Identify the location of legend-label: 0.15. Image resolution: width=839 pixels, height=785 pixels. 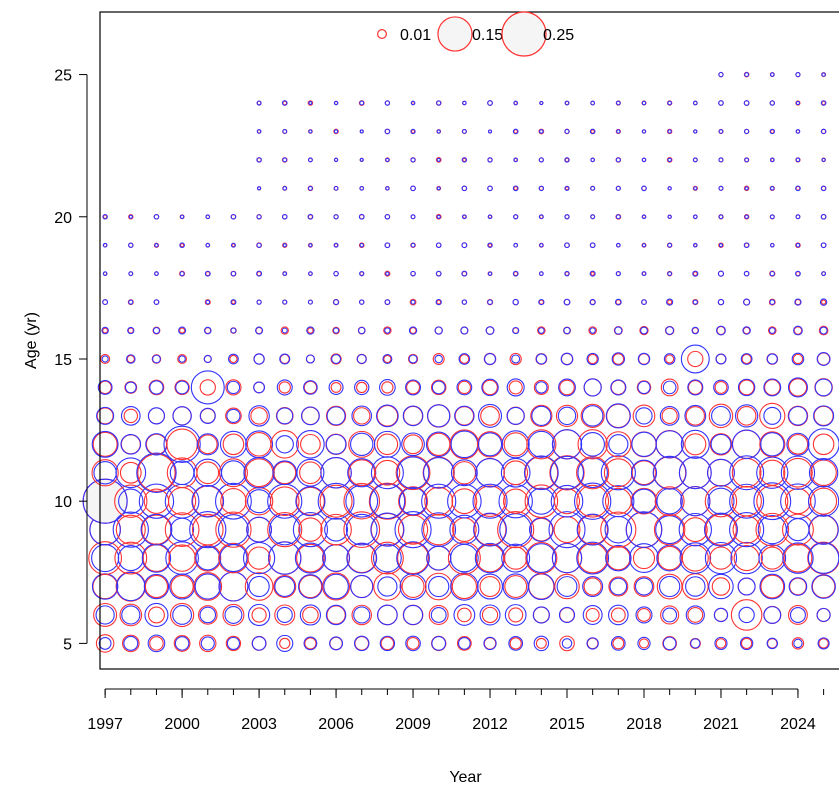
(487, 35).